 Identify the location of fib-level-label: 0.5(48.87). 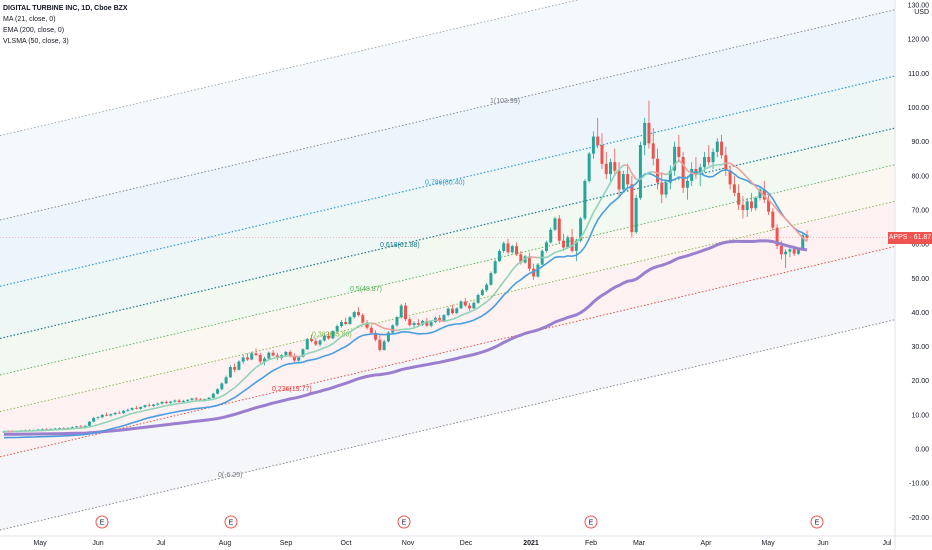
(366, 289).